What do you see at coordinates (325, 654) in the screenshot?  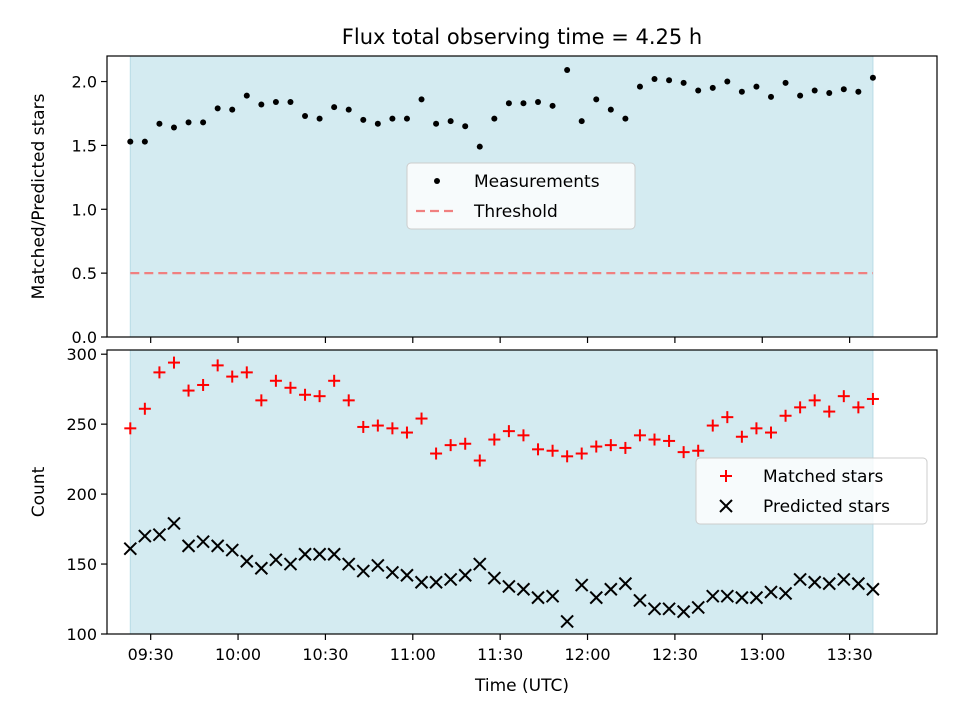 I see `x-tick-label: 10:30` at bounding box center [325, 654].